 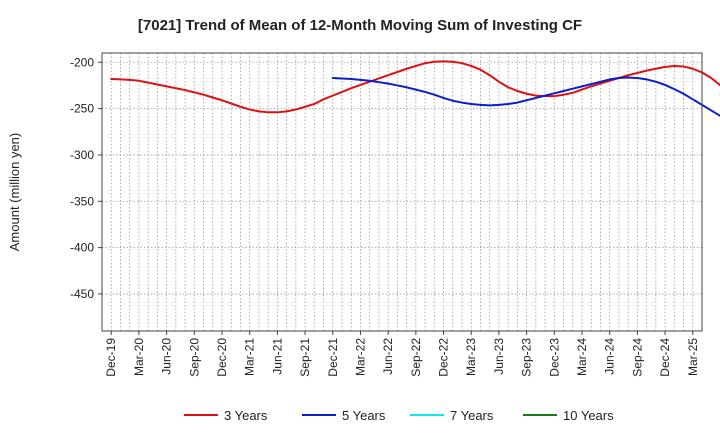 What do you see at coordinates (499, 356) in the screenshot?
I see `x-tick-label: Jun-23` at bounding box center [499, 356].